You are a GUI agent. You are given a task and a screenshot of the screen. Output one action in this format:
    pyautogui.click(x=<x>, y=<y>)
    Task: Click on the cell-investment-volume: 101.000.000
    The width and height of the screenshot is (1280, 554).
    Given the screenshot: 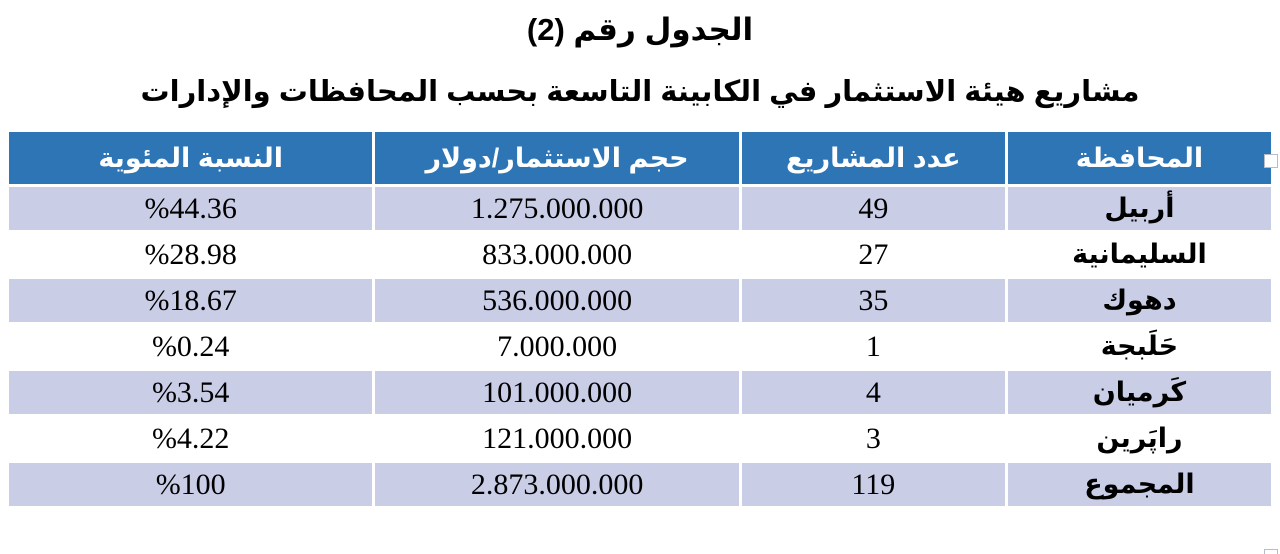 What is the action you would take?
    pyautogui.click(x=557, y=392)
    